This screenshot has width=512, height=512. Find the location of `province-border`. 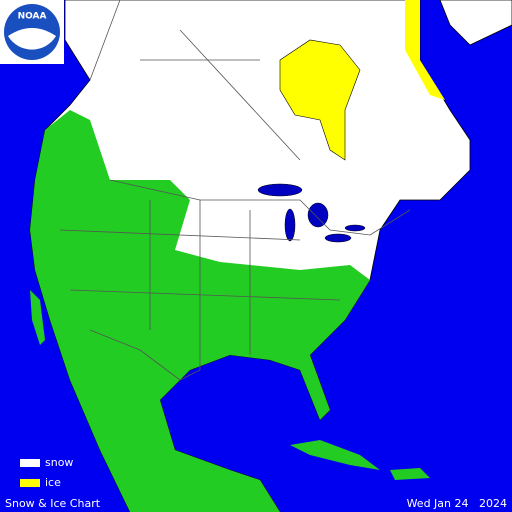

province-border is located at coordinates (240, 95).